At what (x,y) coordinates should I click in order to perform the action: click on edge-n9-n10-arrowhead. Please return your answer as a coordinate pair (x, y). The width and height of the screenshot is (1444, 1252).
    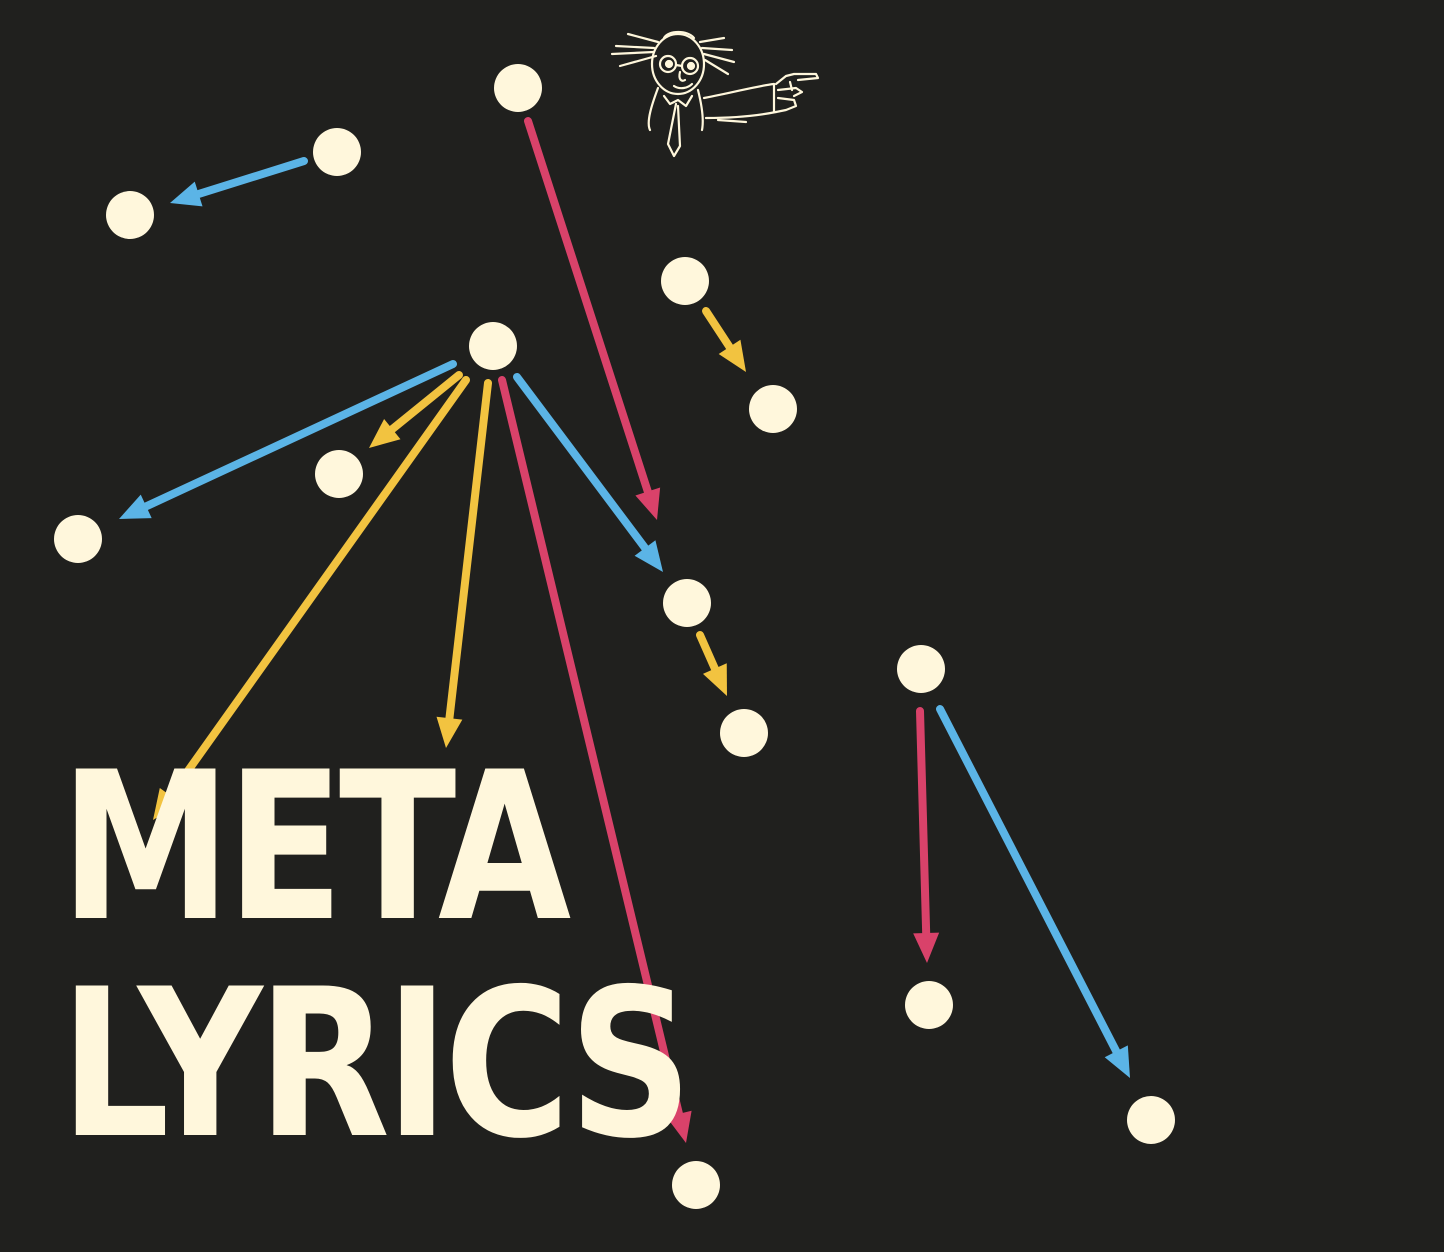
    Looking at the image, I should click on (714, 679).